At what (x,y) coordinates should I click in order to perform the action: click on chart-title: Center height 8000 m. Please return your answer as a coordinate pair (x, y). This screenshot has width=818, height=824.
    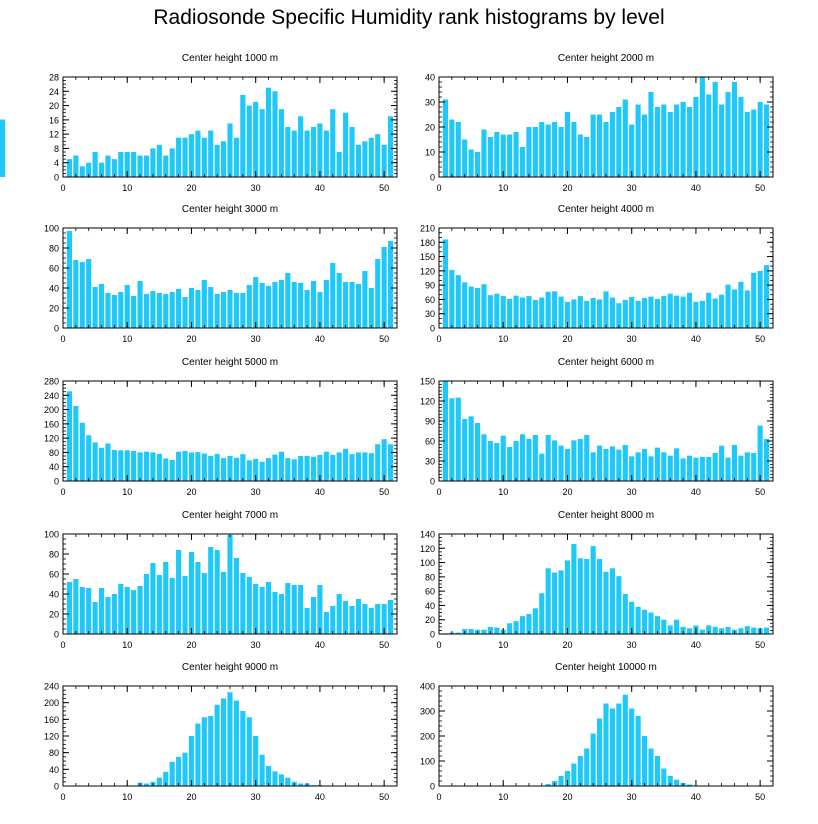
    Looking at the image, I should click on (606, 515).